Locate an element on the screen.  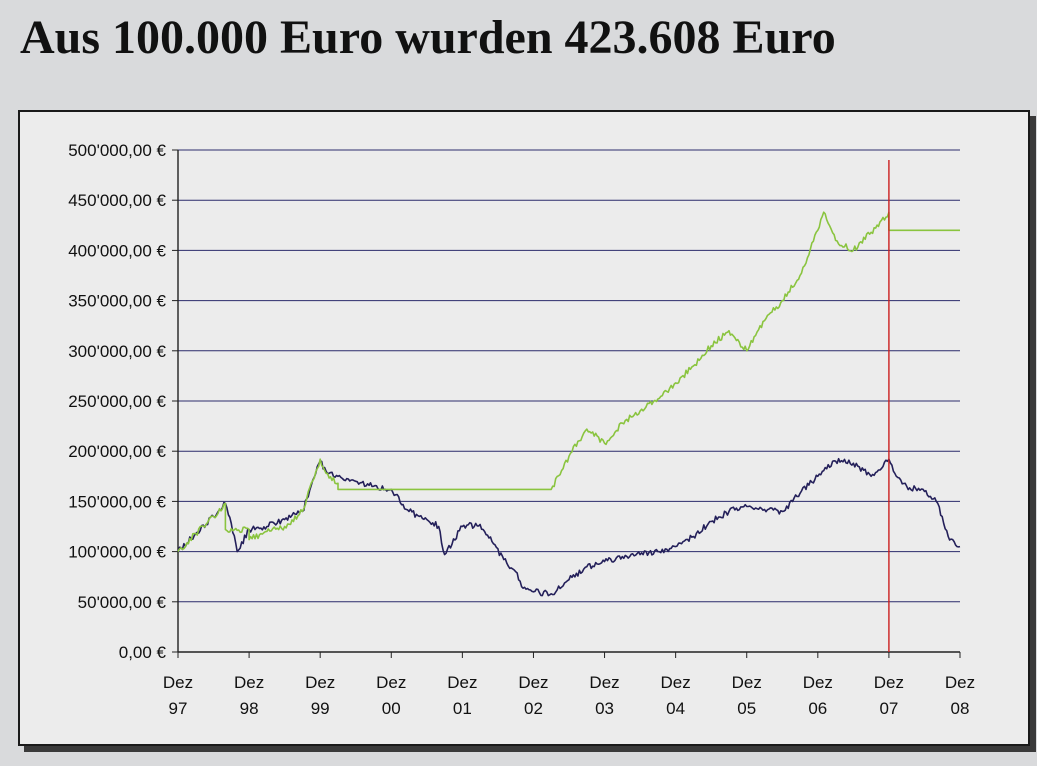
x-tick-label-year: 04 is located at coordinates (675, 708).